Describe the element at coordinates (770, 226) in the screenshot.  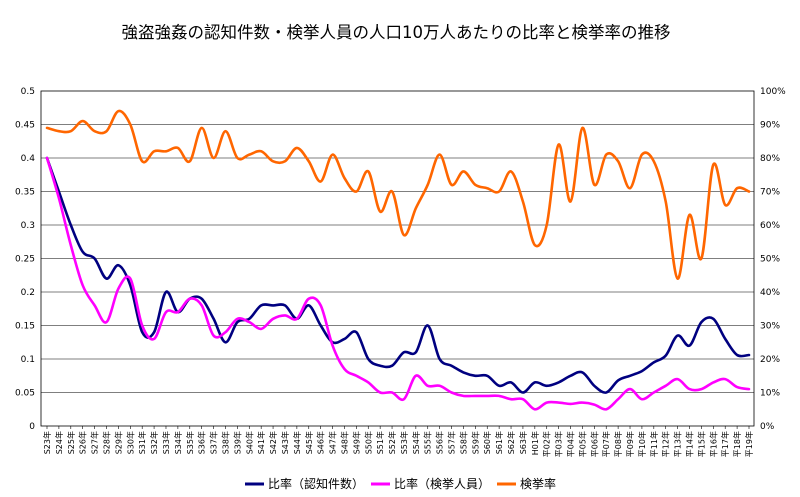
I see `y-right-tick-label: 60%` at that location.